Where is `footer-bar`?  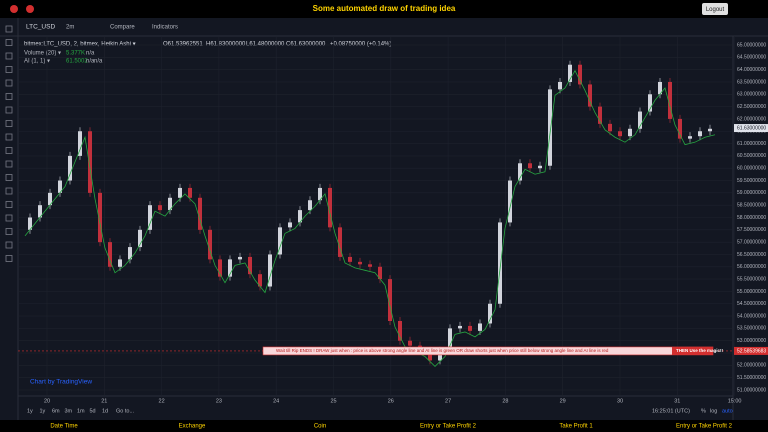
footer-bar is located at coordinates (384, 426).